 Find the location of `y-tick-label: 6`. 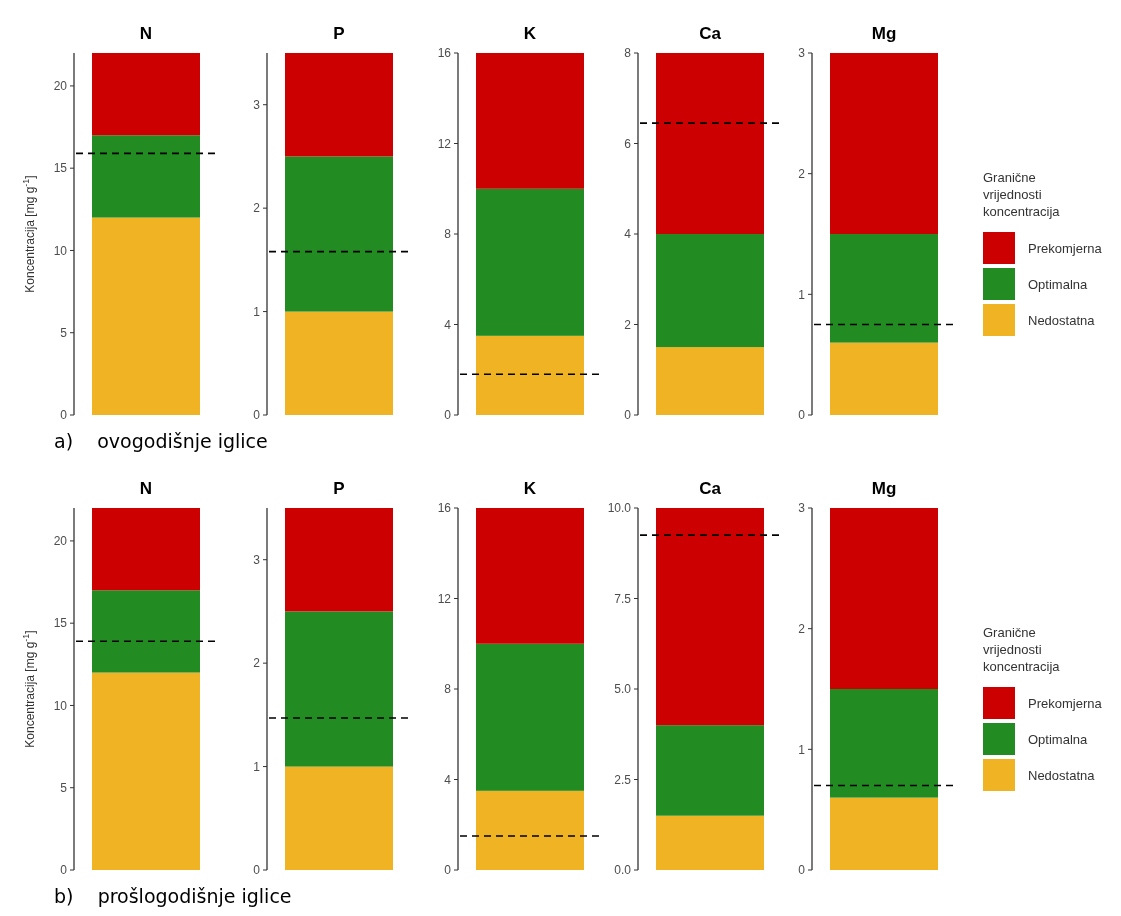

y-tick-label: 6 is located at coordinates (628, 143).